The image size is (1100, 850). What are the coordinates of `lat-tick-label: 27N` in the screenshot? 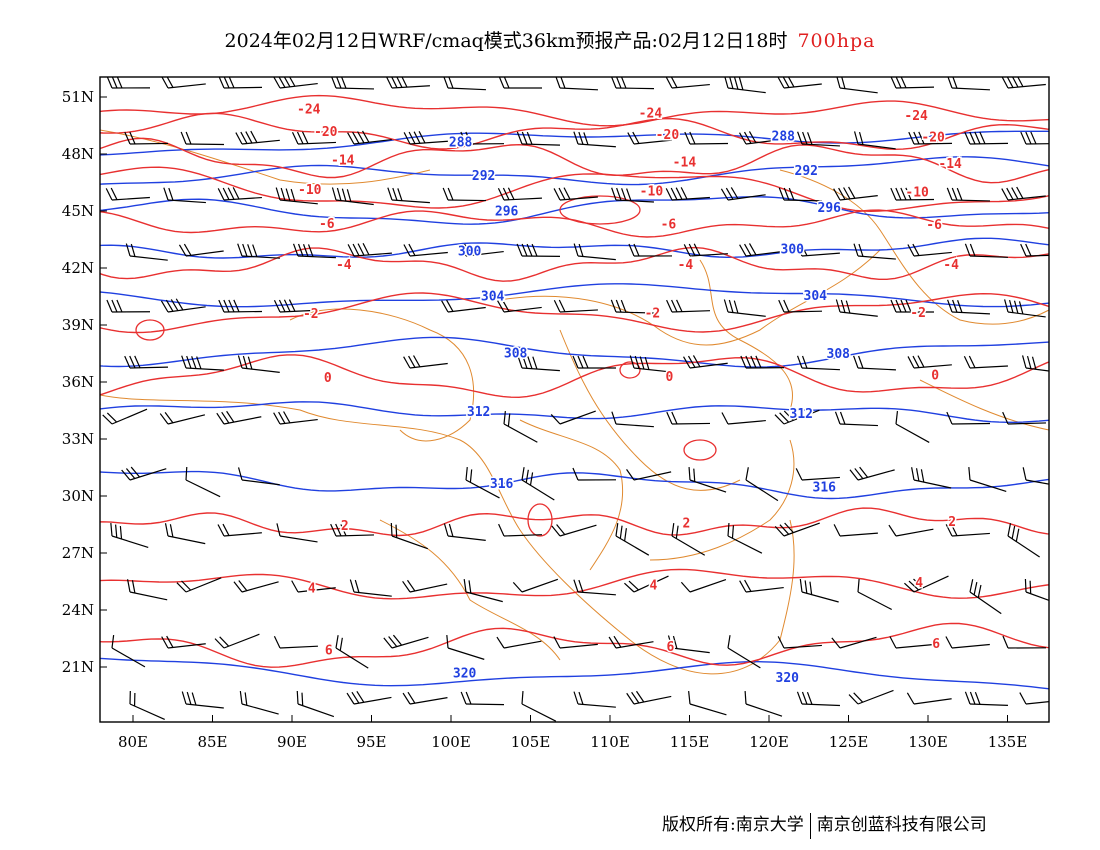 It's located at (78, 553).